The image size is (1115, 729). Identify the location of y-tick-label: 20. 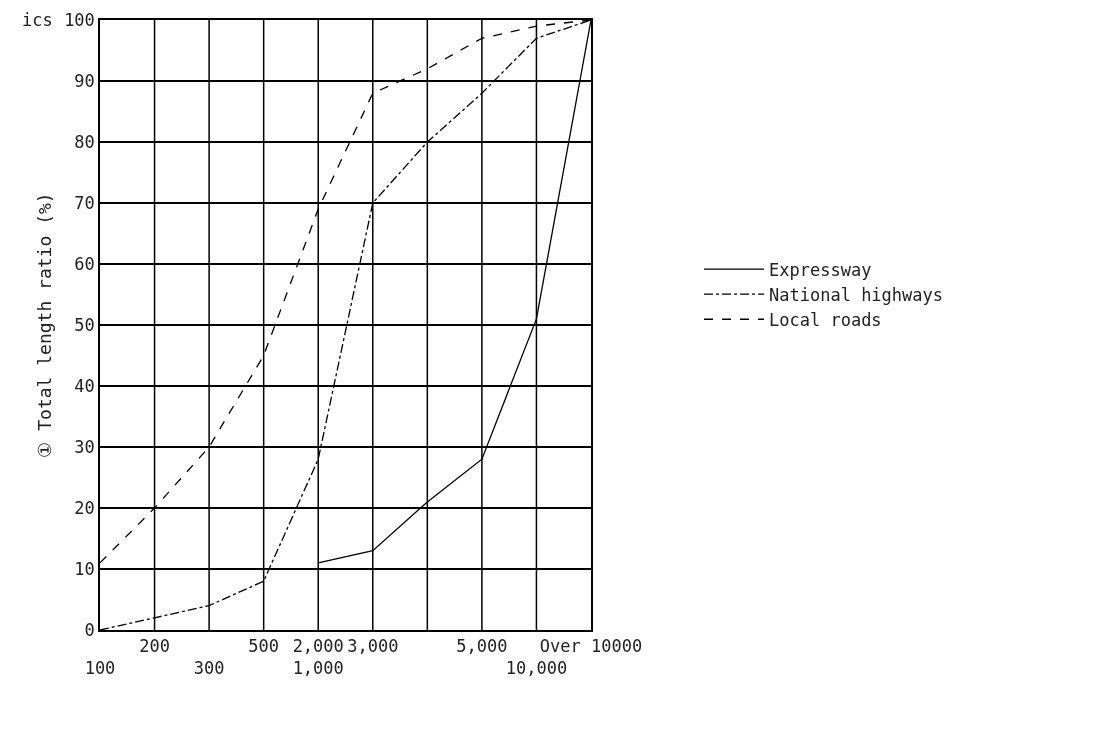
(84, 507).